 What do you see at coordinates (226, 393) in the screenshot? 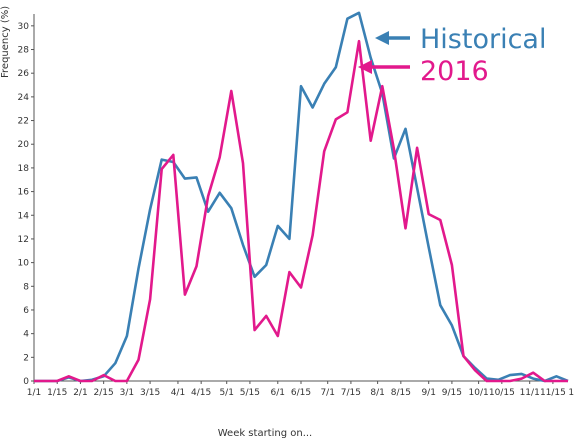
I see `x-tick-label: 5/1` at bounding box center [226, 393].